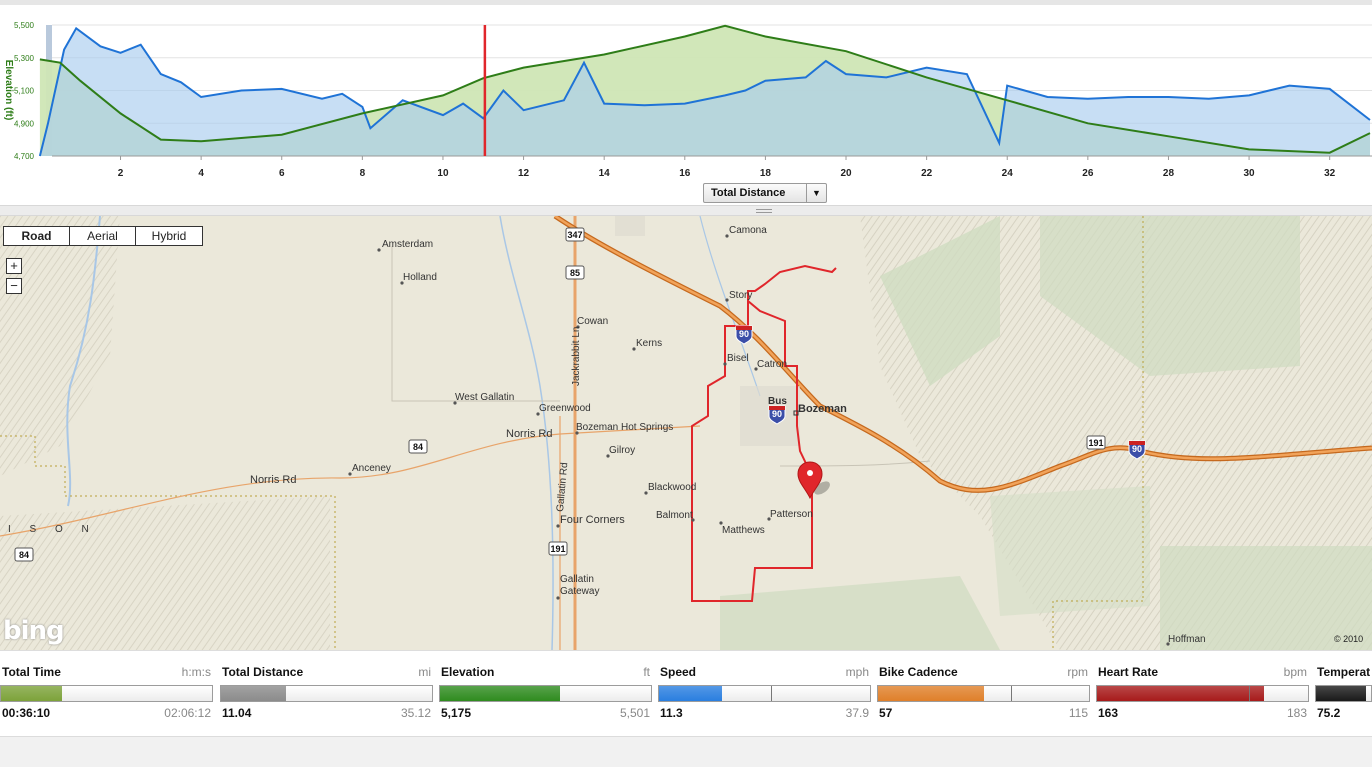 Image resolution: width=1372 pixels, height=767 pixels. What do you see at coordinates (201, 173) in the screenshot?
I see `x-tick-label: 4` at bounding box center [201, 173].